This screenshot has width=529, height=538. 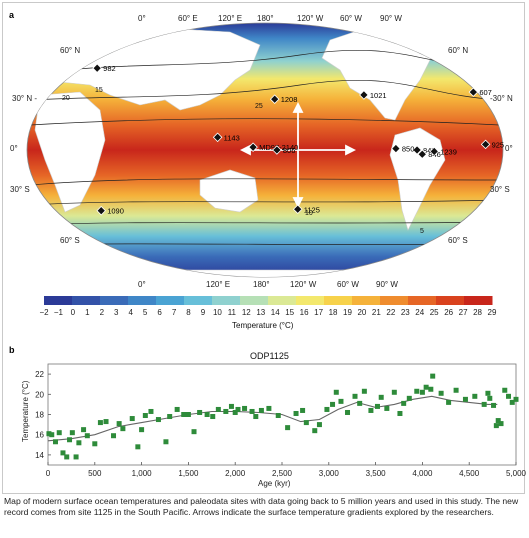 What do you see at coordinates (419, 312) in the screenshot?
I see `colorbar-tick: 24` at bounding box center [419, 312].